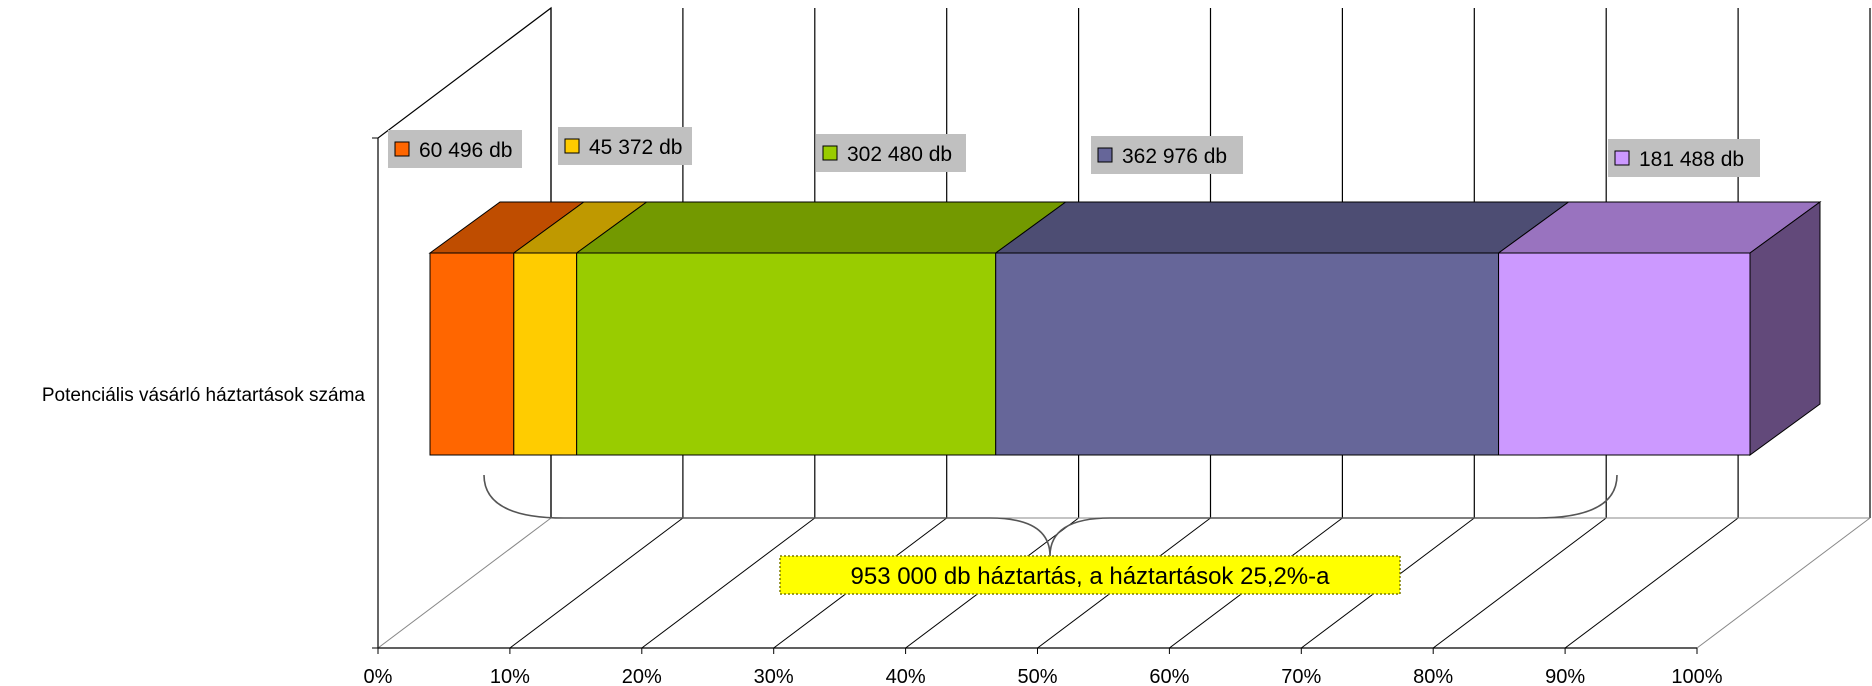 This screenshot has height=686, width=1872. Describe the element at coordinates (906, 676) in the screenshot. I see `x-tick-label: 40%` at that location.